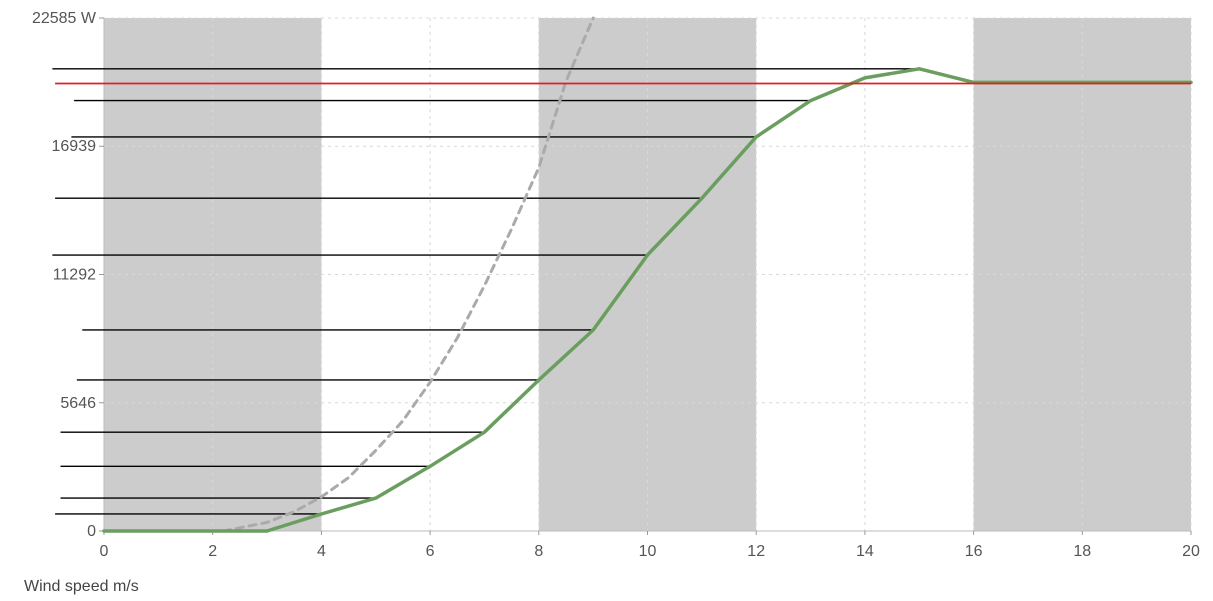 The height and width of the screenshot is (601, 1213). Describe the element at coordinates (1191, 551) in the screenshot. I see `x-tick-label-10: 20` at that location.